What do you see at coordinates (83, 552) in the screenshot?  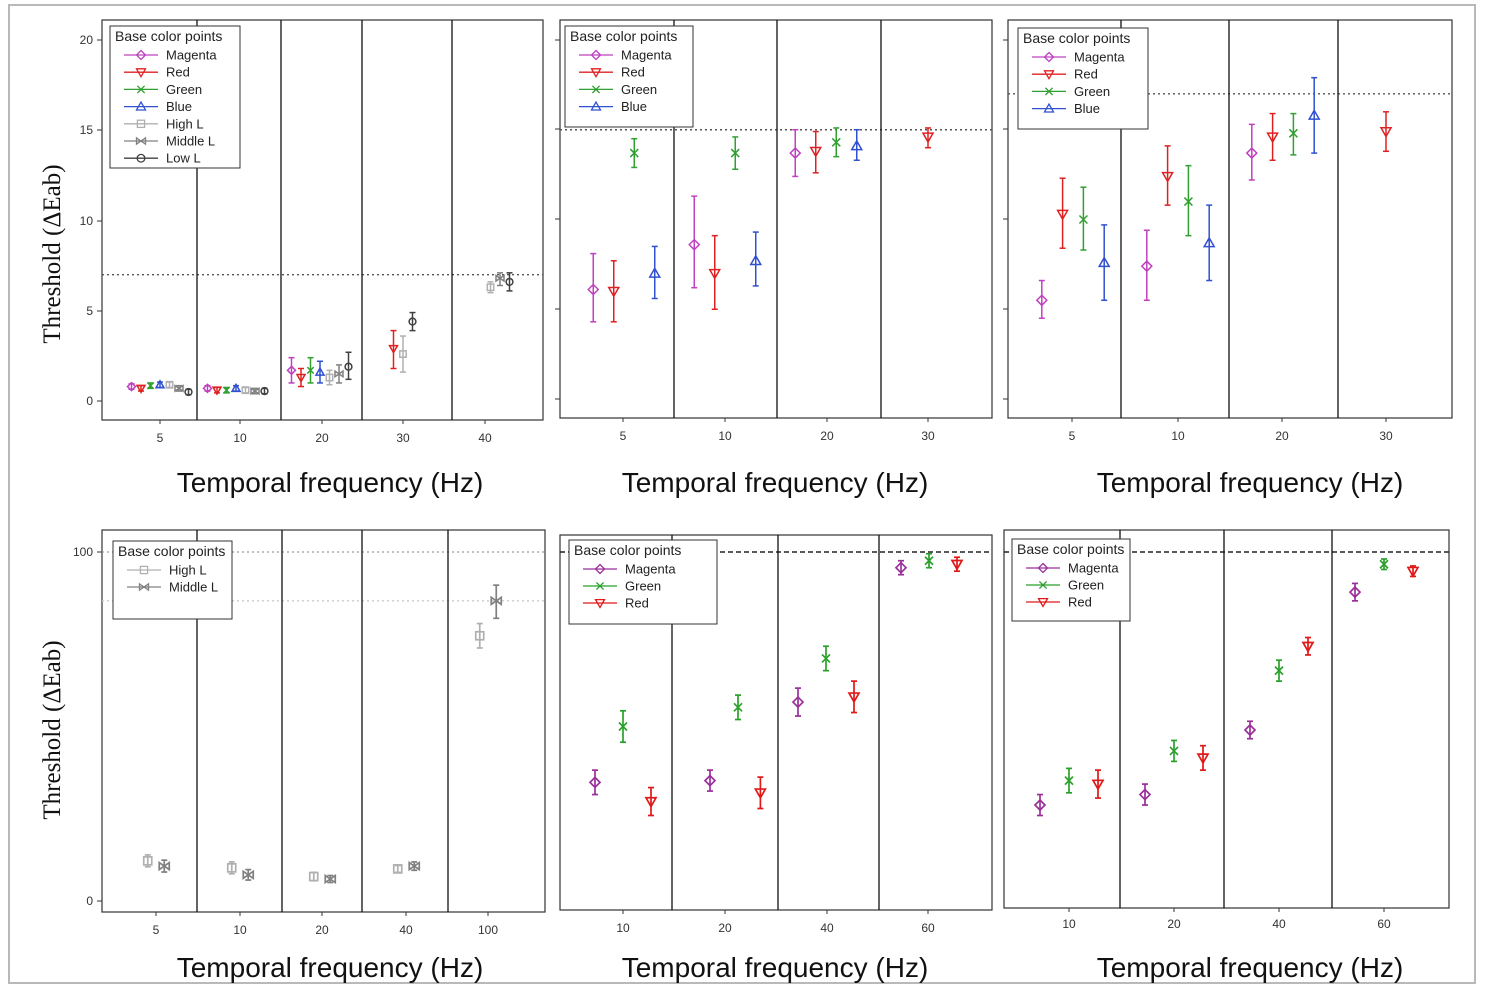 I see `y-tick-label: 100` at bounding box center [83, 552].